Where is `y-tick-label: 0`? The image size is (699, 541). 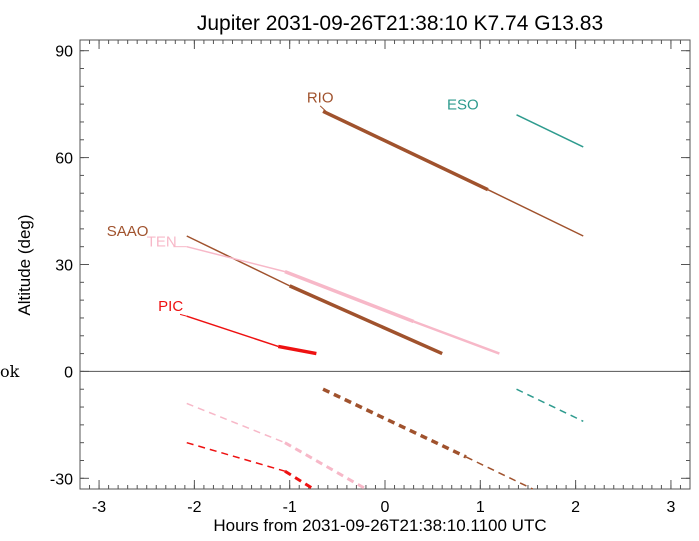
y-tick-label: 0 is located at coordinates (68, 372).